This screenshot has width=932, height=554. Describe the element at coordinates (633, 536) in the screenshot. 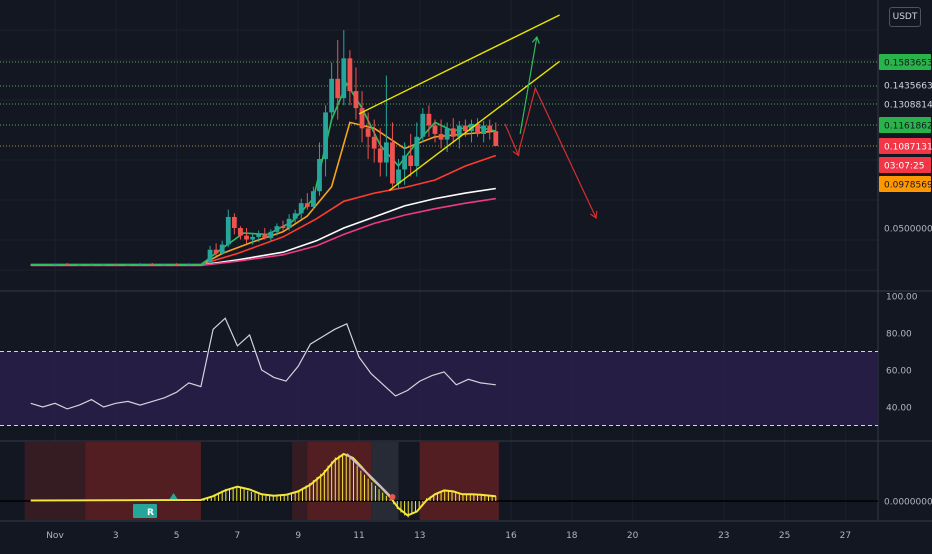

I see `x-tick-9: 20` at that location.